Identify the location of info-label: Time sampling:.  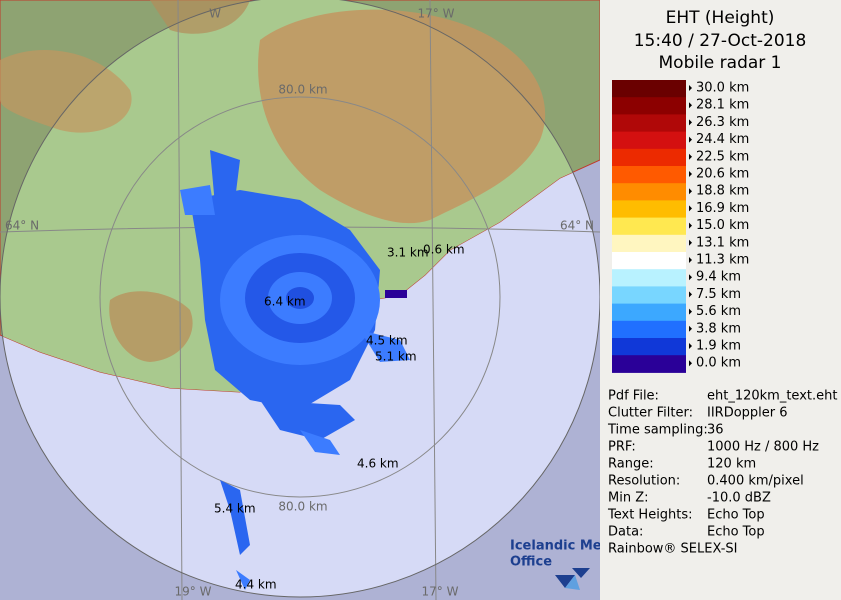
(657, 430).